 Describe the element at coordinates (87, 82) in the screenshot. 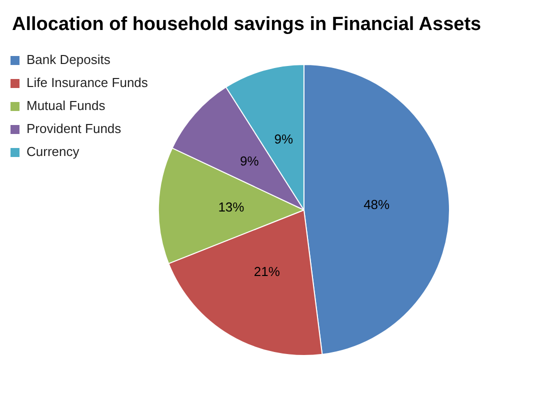

I see `legend-label: Life Insurance Funds` at that location.